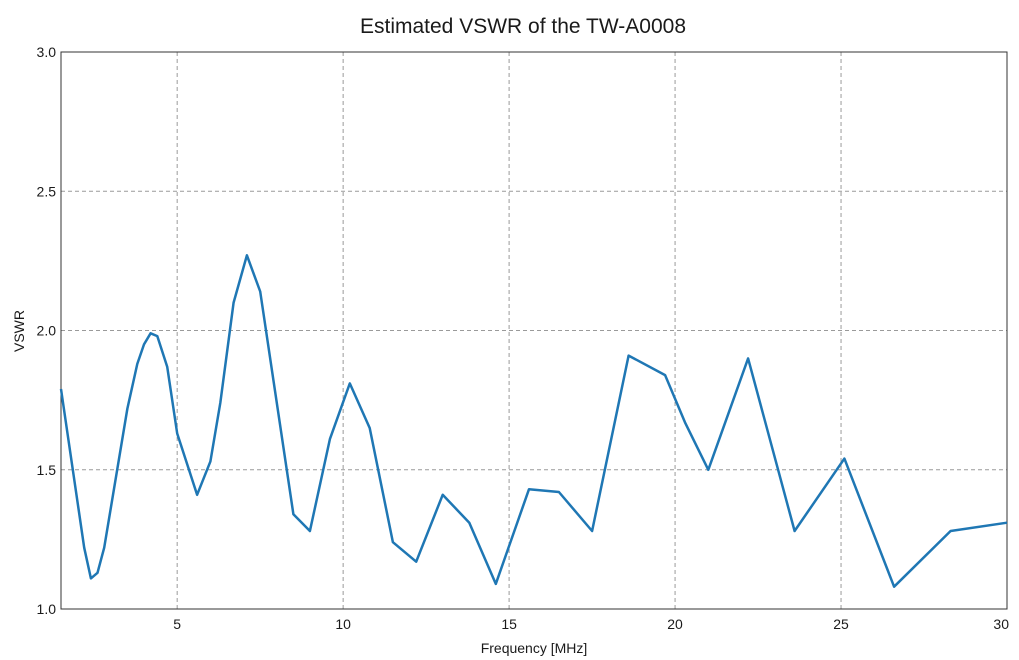 The image size is (1019, 660). Describe the element at coordinates (1001, 624) in the screenshot. I see `x-tick-label: 30` at that location.